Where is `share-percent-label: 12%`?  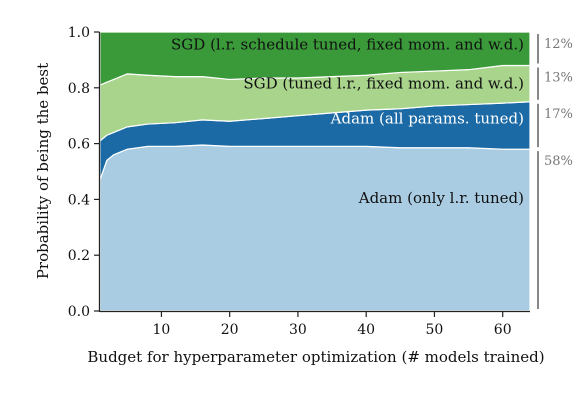 share-percent-label: 12% is located at coordinates (558, 44).